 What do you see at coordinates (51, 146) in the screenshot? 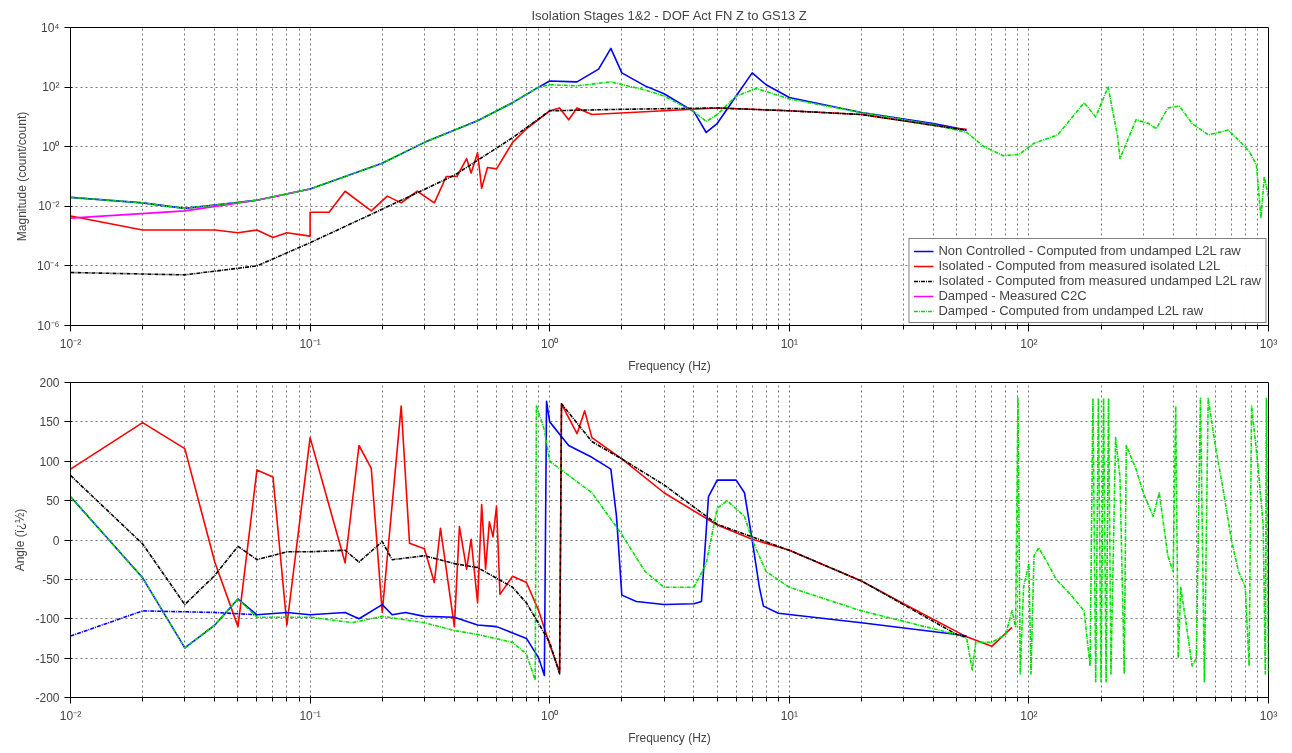
I see `y-tick-label: 10⁰` at bounding box center [51, 146].